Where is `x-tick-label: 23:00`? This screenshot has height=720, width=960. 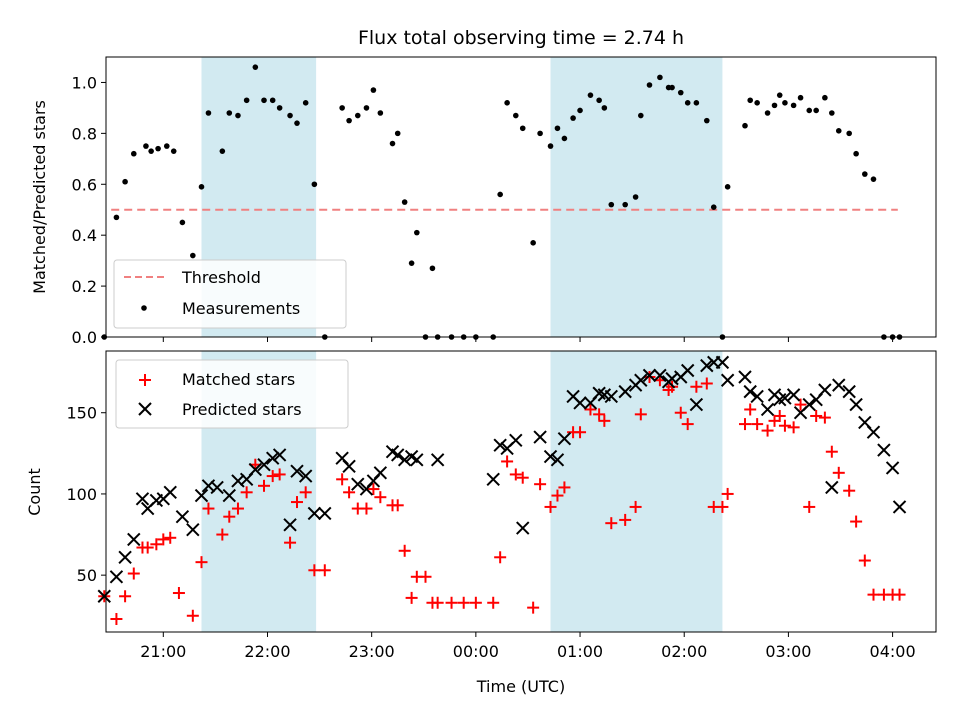 x-tick-label: 23:00 is located at coordinates (372, 651).